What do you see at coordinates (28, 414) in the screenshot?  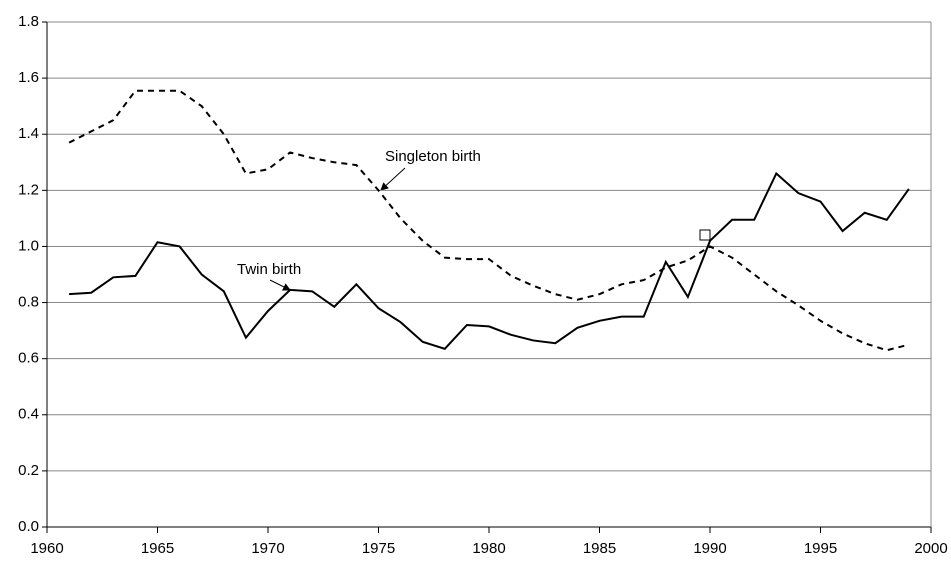 I see `y-tick-label: 0.4` at bounding box center [28, 414].